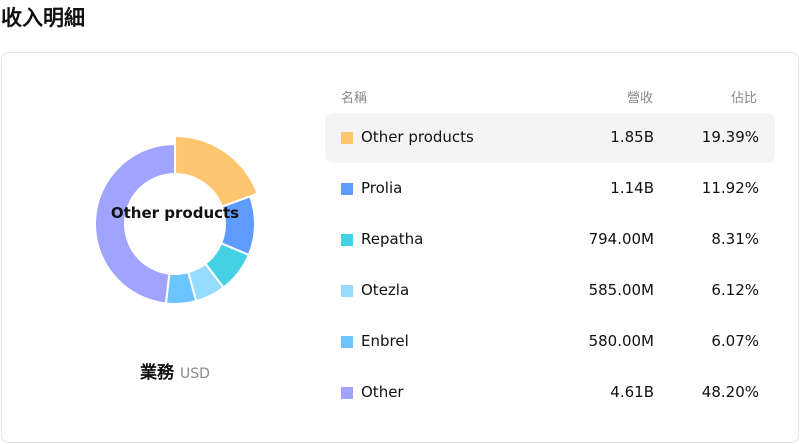 The height and width of the screenshot is (444, 800). Describe the element at coordinates (354, 98) in the screenshot. I see `header-name: 名稱` at that location.